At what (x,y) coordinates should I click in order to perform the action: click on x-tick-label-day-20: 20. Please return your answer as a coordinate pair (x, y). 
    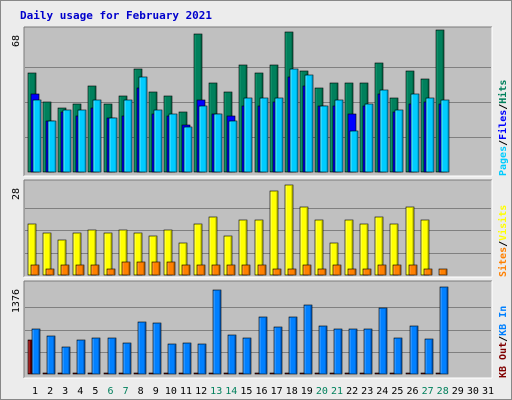
    Looking at the image, I should click on (322, 391).